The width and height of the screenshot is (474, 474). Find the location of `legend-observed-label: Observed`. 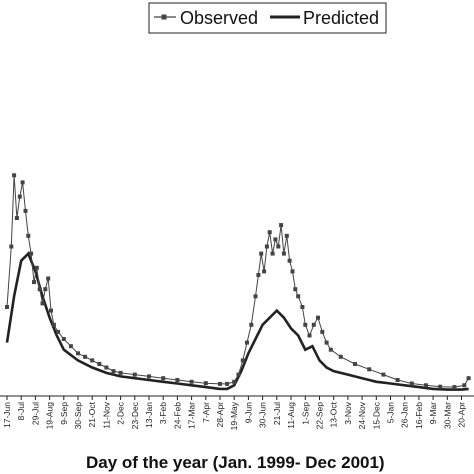

legend-observed-label: Observed is located at coordinates (219, 18).